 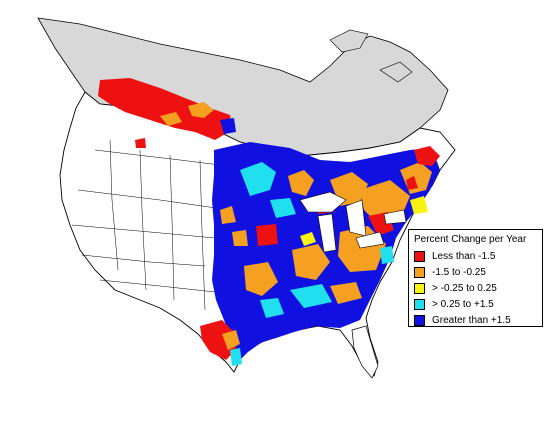 I want to click on legend-item-neg-0-25-to-0-25: > -0.25 to 0.25, so click(x=455, y=288).